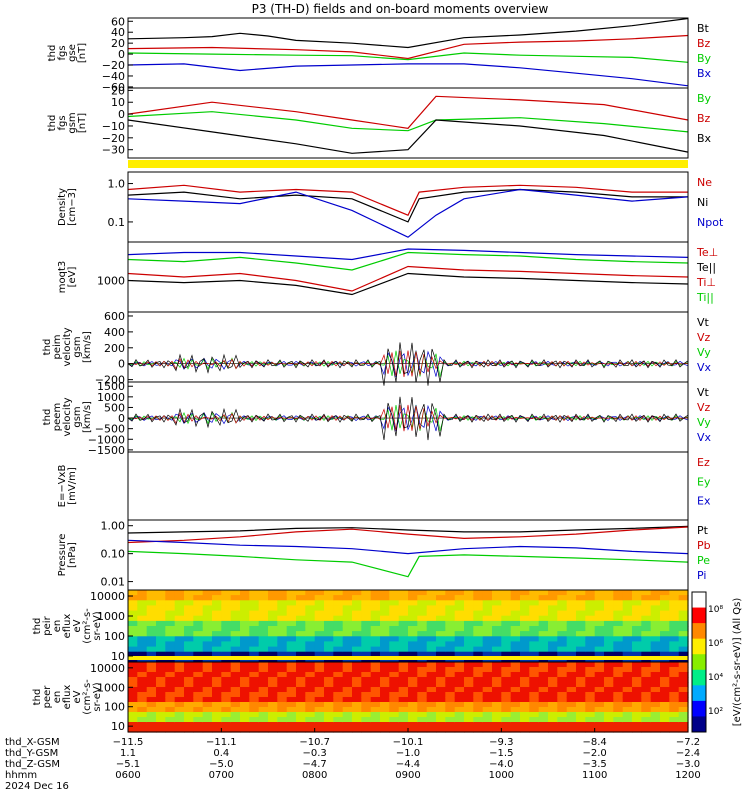  What do you see at coordinates (699, 646) in the screenshot?
I see `colorbar-segment` at bounding box center [699, 646].